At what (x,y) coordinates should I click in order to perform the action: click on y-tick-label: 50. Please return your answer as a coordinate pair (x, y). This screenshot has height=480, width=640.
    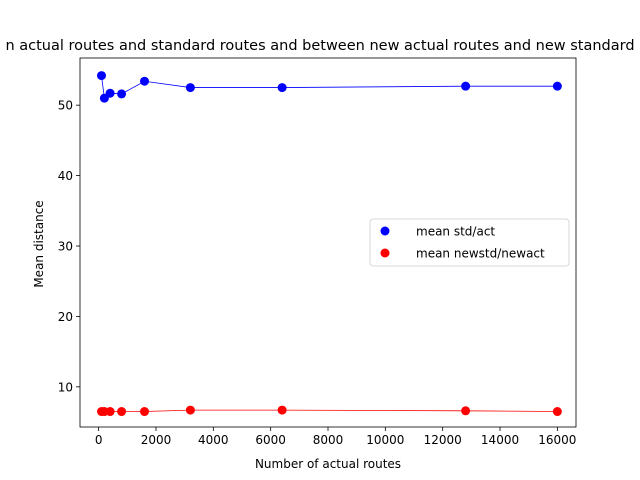
    Looking at the image, I should click on (65, 106).